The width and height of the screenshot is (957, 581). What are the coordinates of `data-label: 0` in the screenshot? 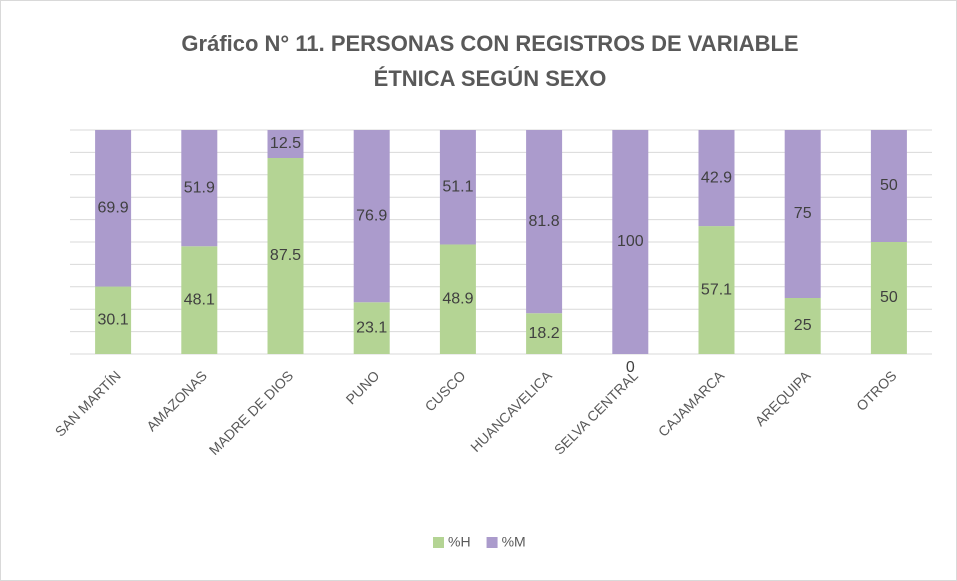 It's located at (630, 367).